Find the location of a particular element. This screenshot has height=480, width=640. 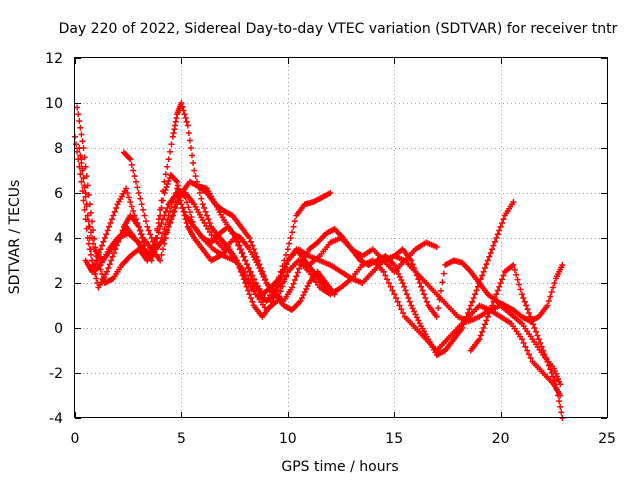

y-tick-label: 2 is located at coordinates (58, 284).